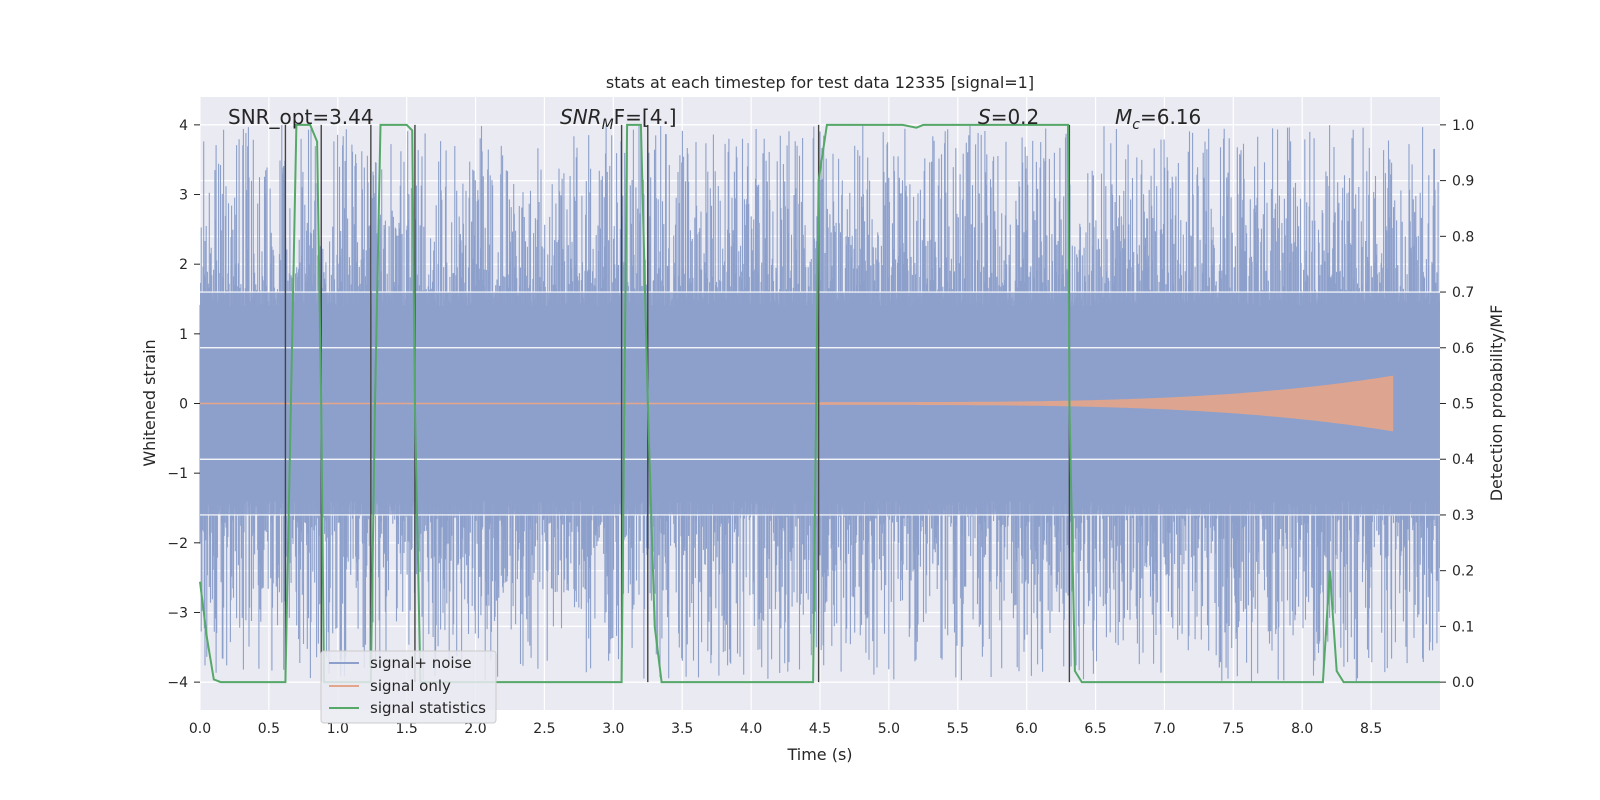 This screenshot has width=1600, height=800. What do you see at coordinates (1463, 126) in the screenshot?
I see `y-right-tick-label: 1.0` at bounding box center [1463, 126].